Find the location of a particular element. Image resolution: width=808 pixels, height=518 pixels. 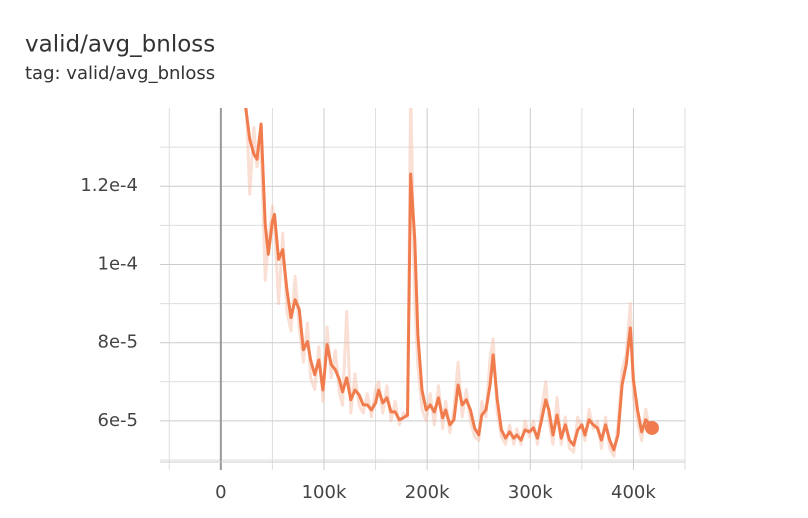

x-tick-label: 200k is located at coordinates (427, 492).